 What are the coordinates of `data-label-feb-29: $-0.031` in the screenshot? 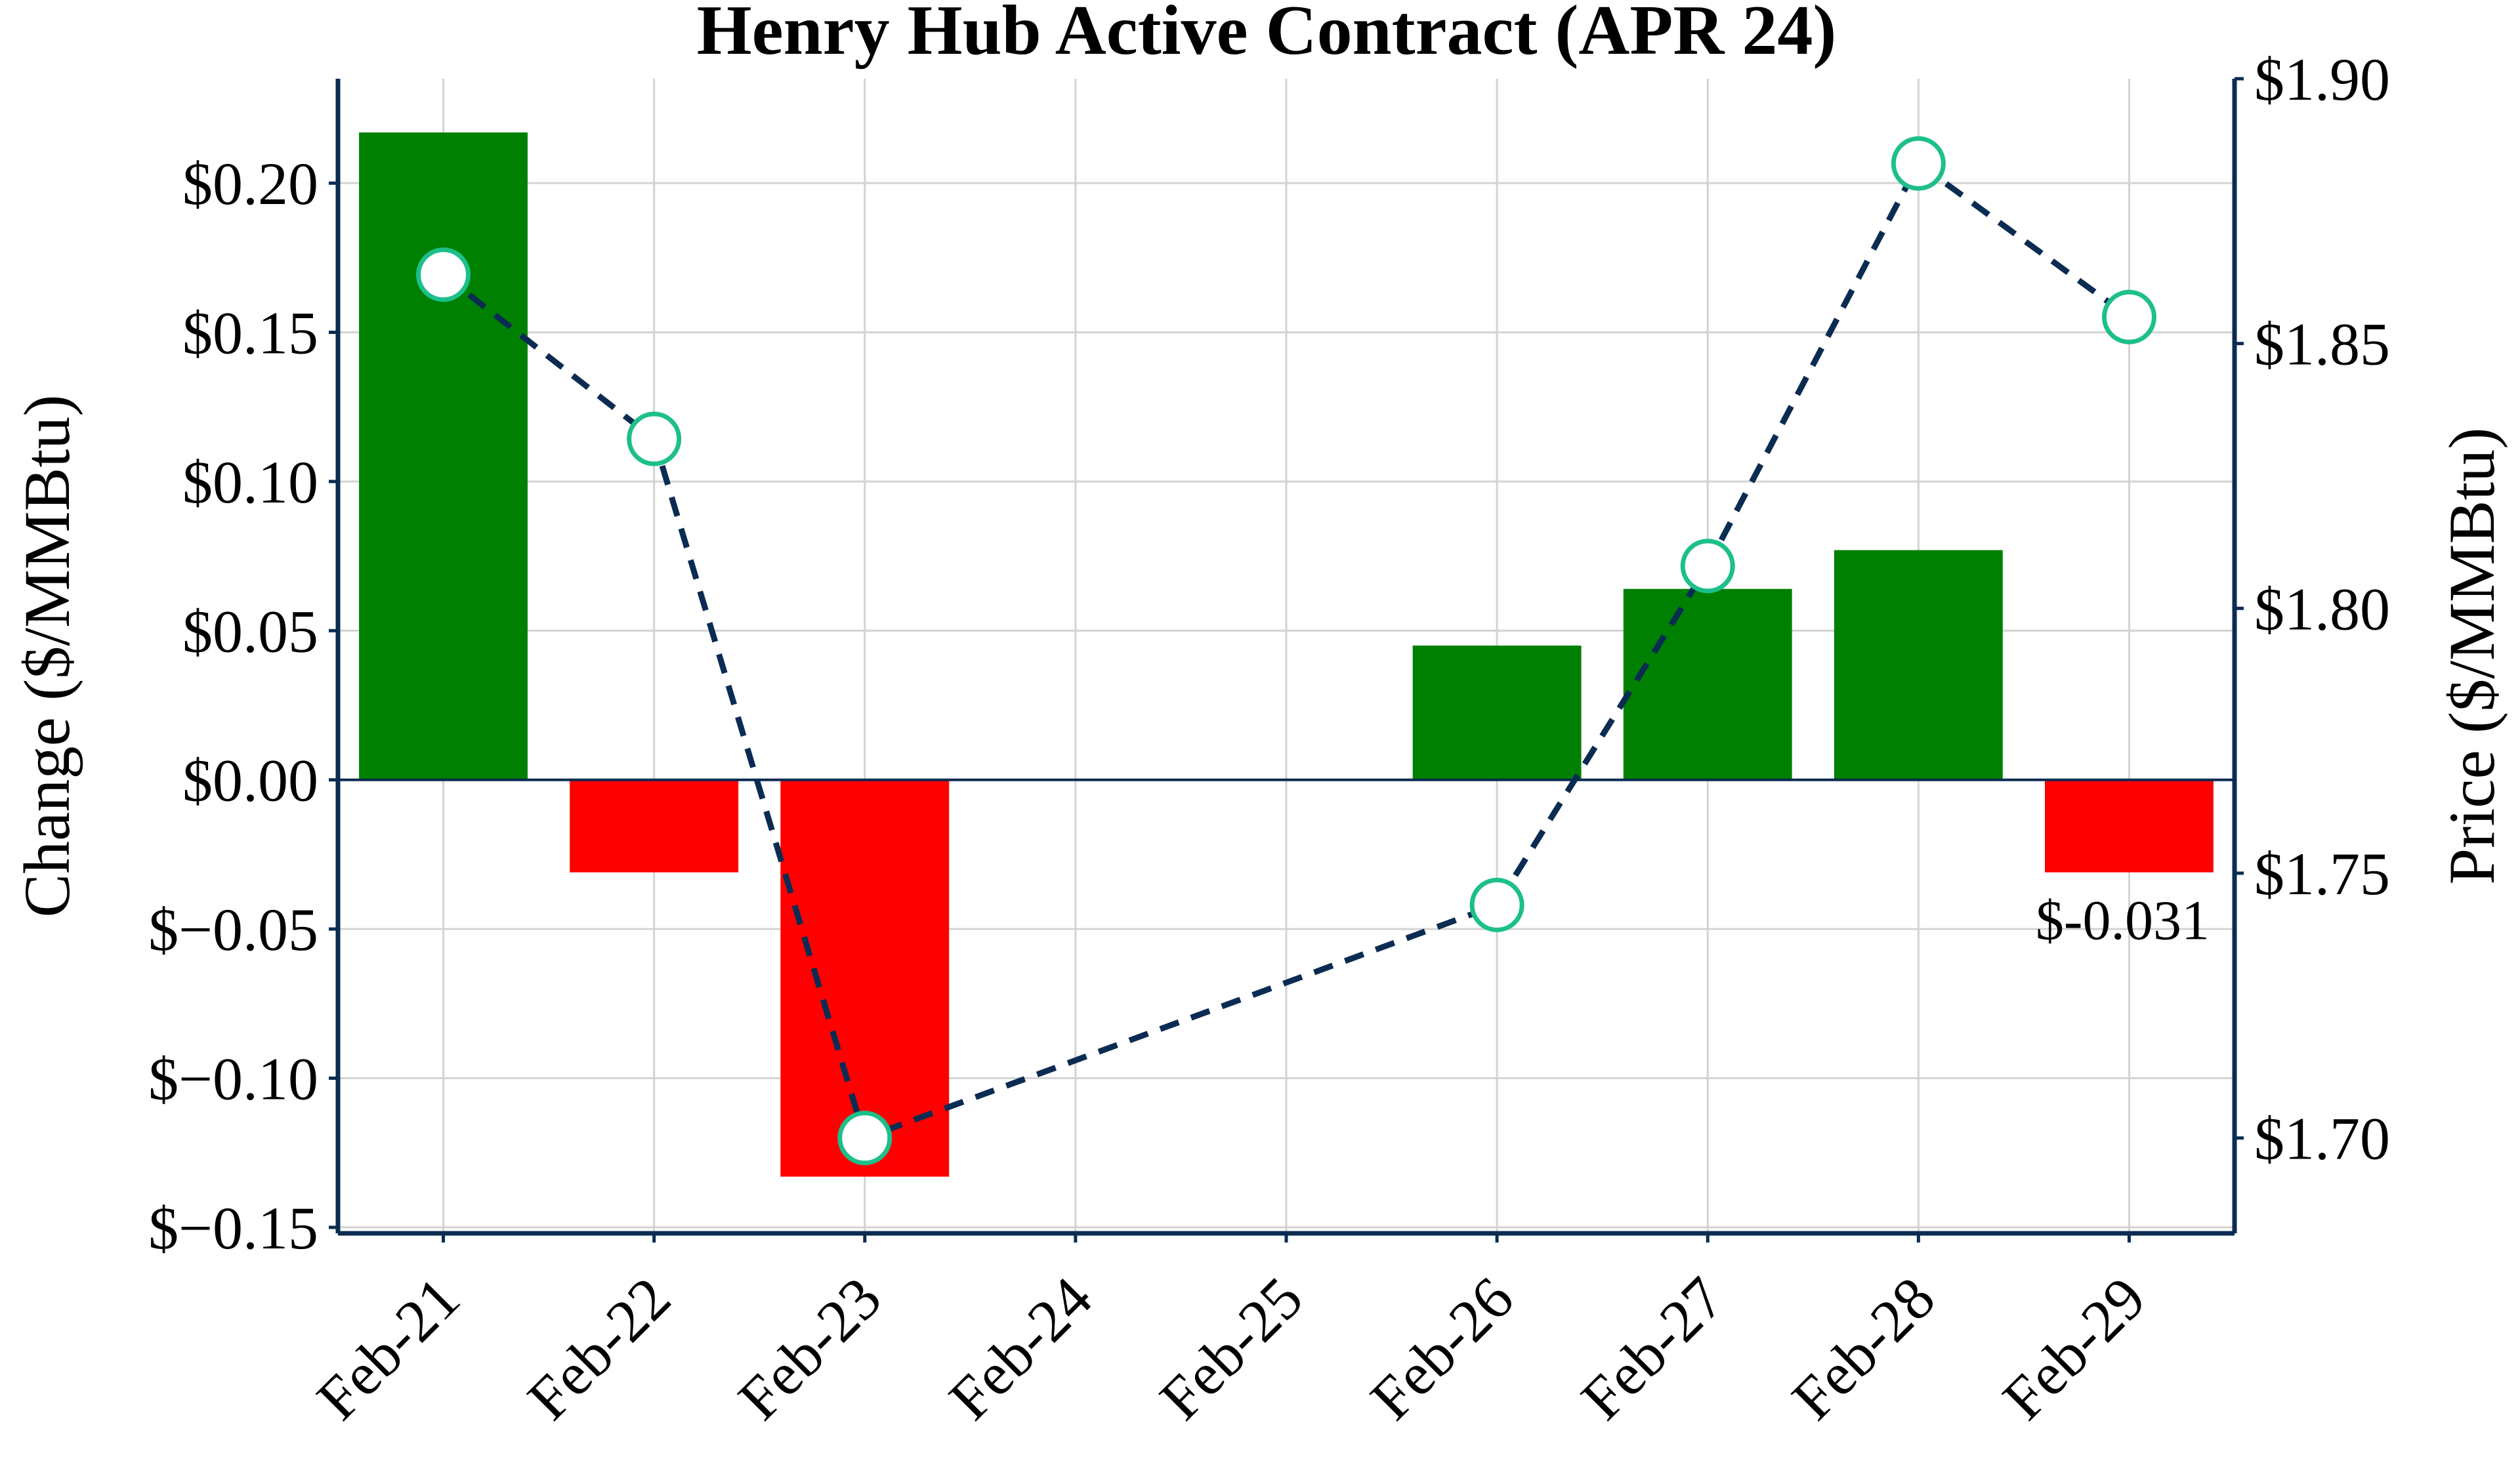 It's located at (2123, 920).